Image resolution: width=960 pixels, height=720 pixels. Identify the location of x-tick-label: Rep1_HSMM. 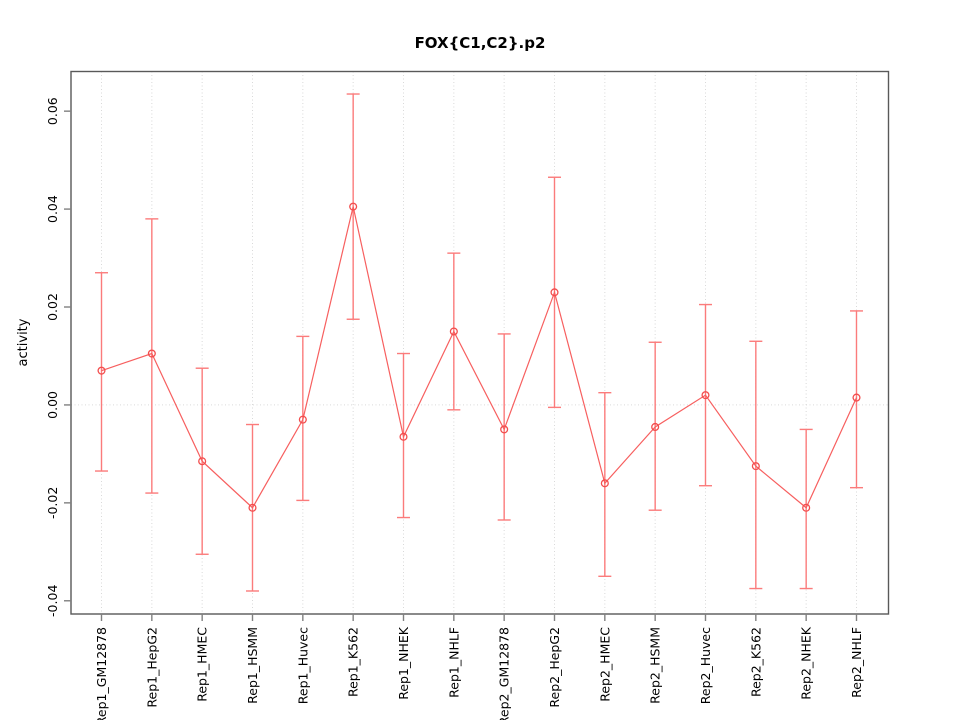
(252, 665).